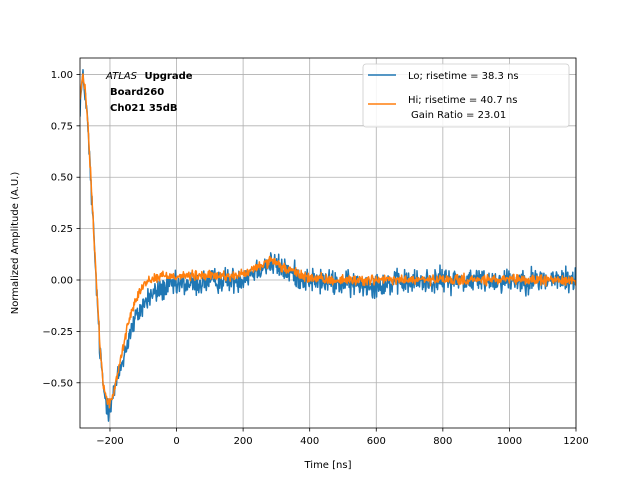 This screenshot has width=640, height=480. What do you see at coordinates (144, 108) in the screenshot?
I see `annotation-channel: Ch021 35dB` at bounding box center [144, 108].